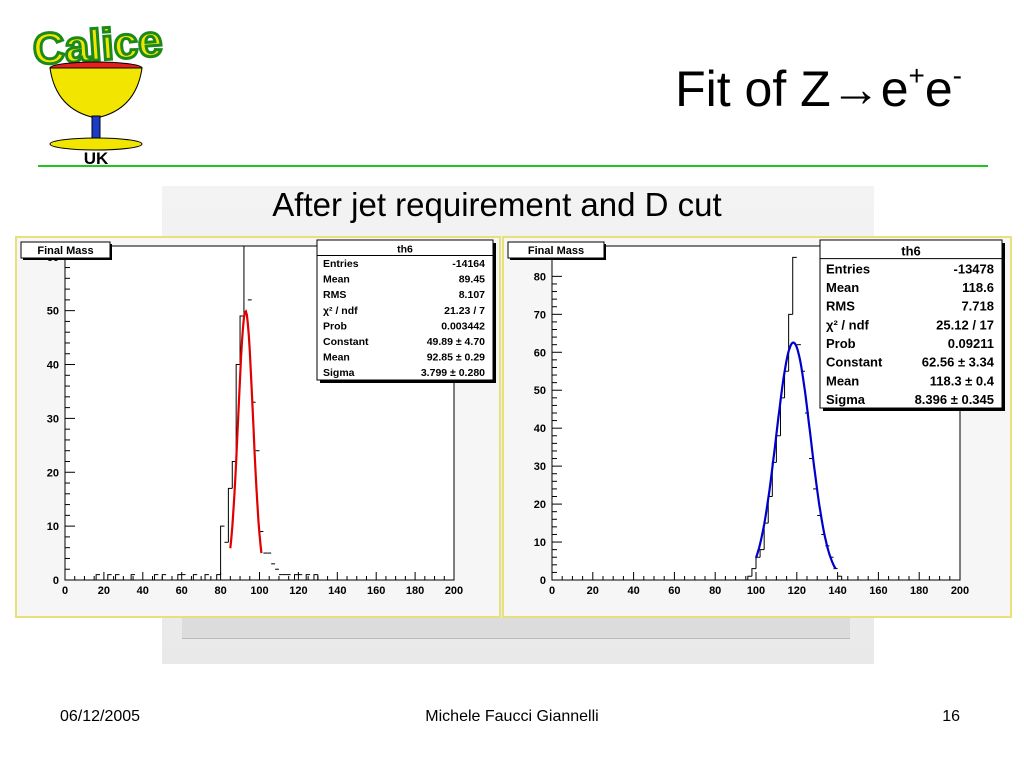 This screenshot has width=1024, height=768. Describe the element at coordinates (516, 628) in the screenshot. I see `screenshot-statusbar` at that location.